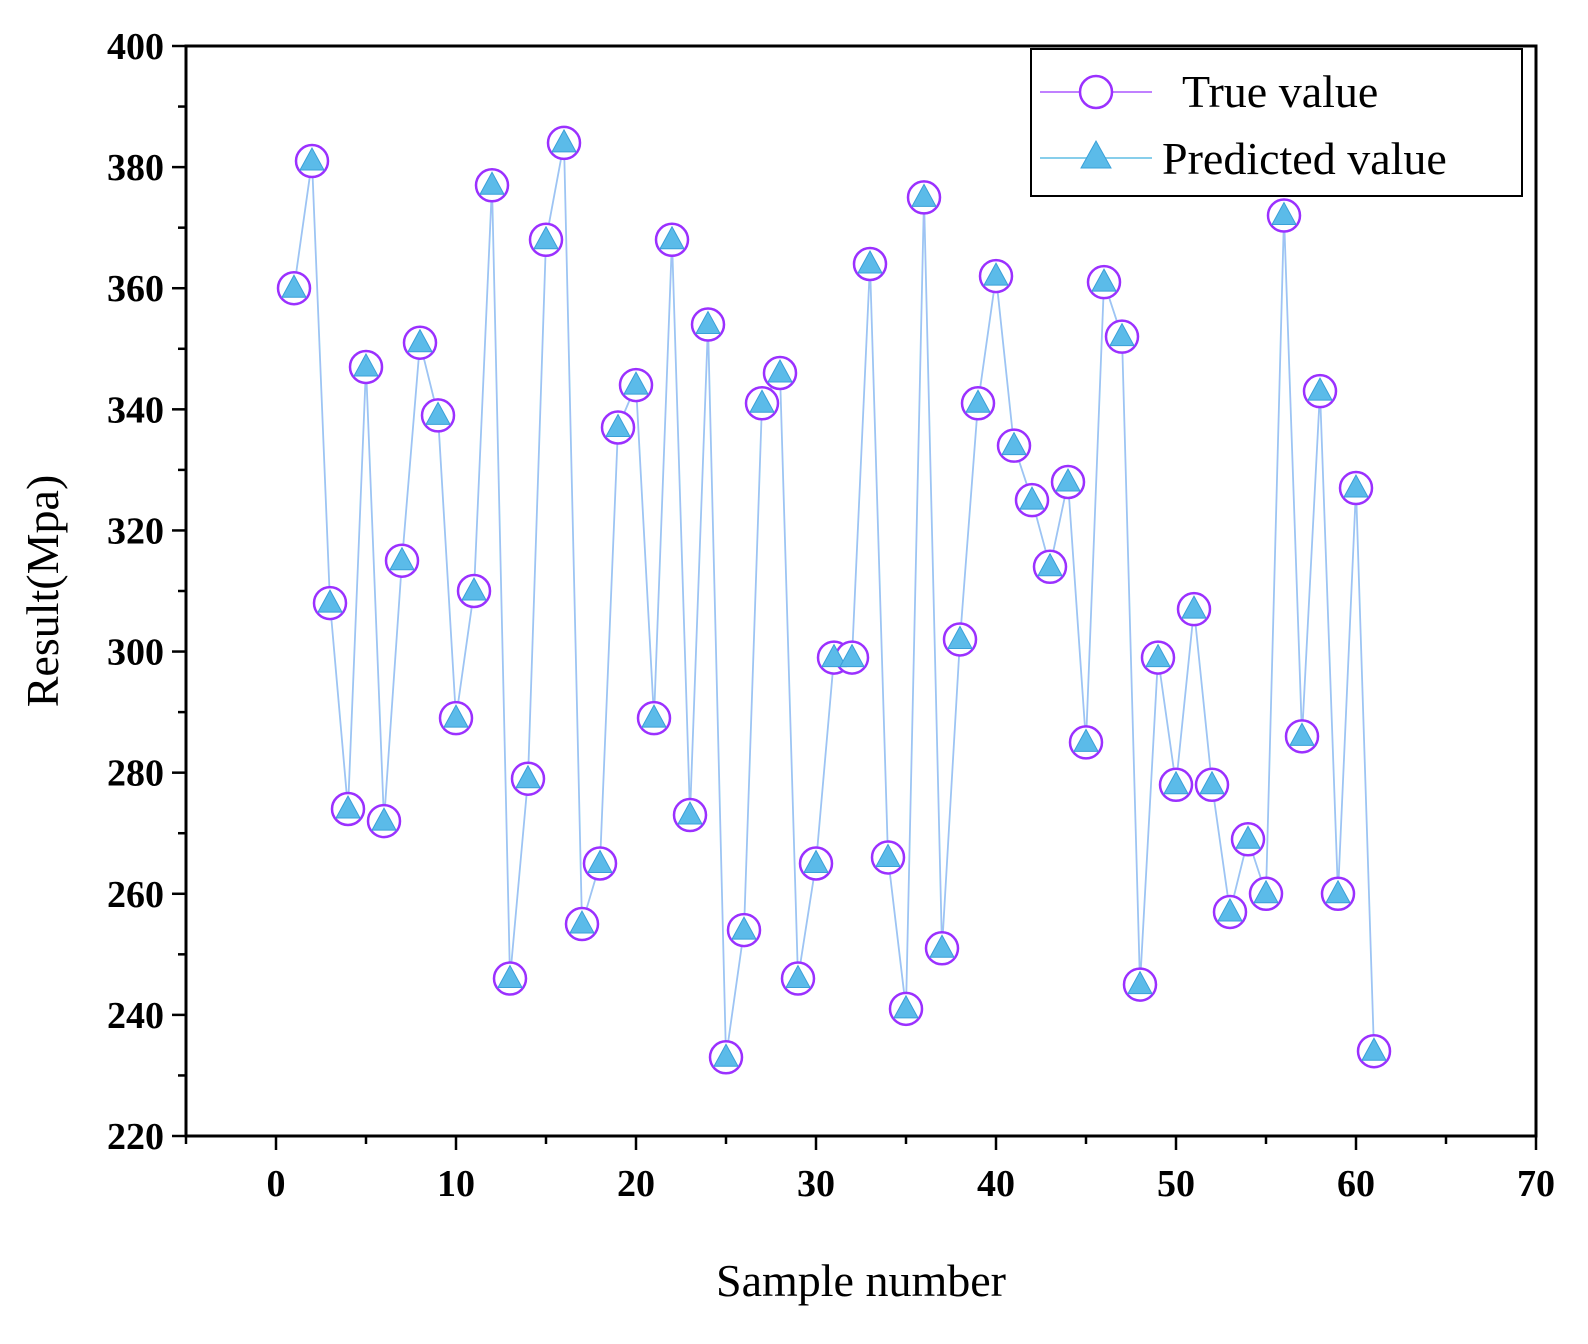 The width and height of the screenshot is (1588, 1344). Describe the element at coordinates (135, 531) in the screenshot. I see `y-tick-label: 320` at that location.